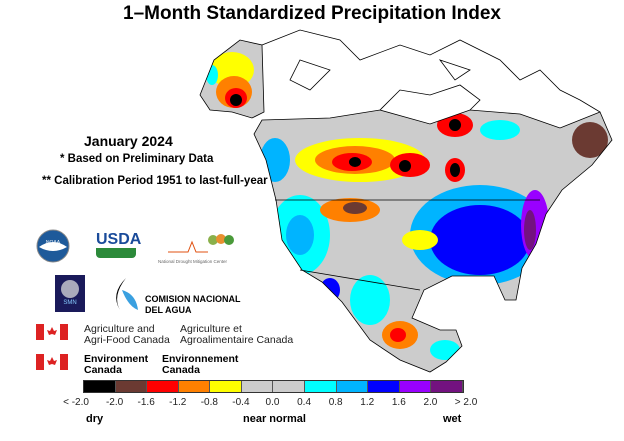  Describe the element at coordinates (95, 419) in the screenshot. I see `dry-label: dry` at that location.